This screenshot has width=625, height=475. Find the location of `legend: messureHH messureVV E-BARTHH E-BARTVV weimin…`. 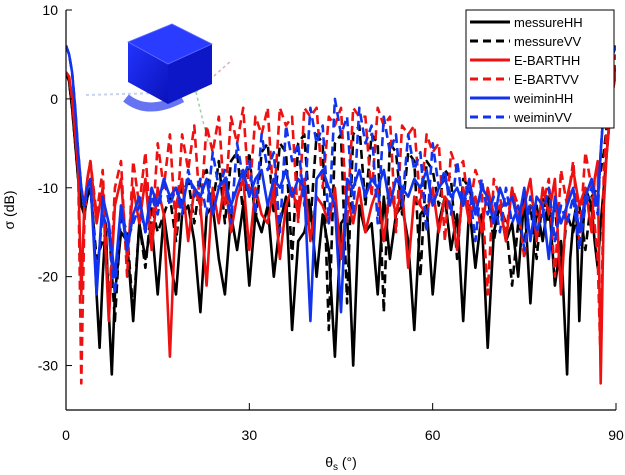

legend: messureHH messureVV E-BARTHH E-BARTVV weimin… is located at coordinates (540, 69).